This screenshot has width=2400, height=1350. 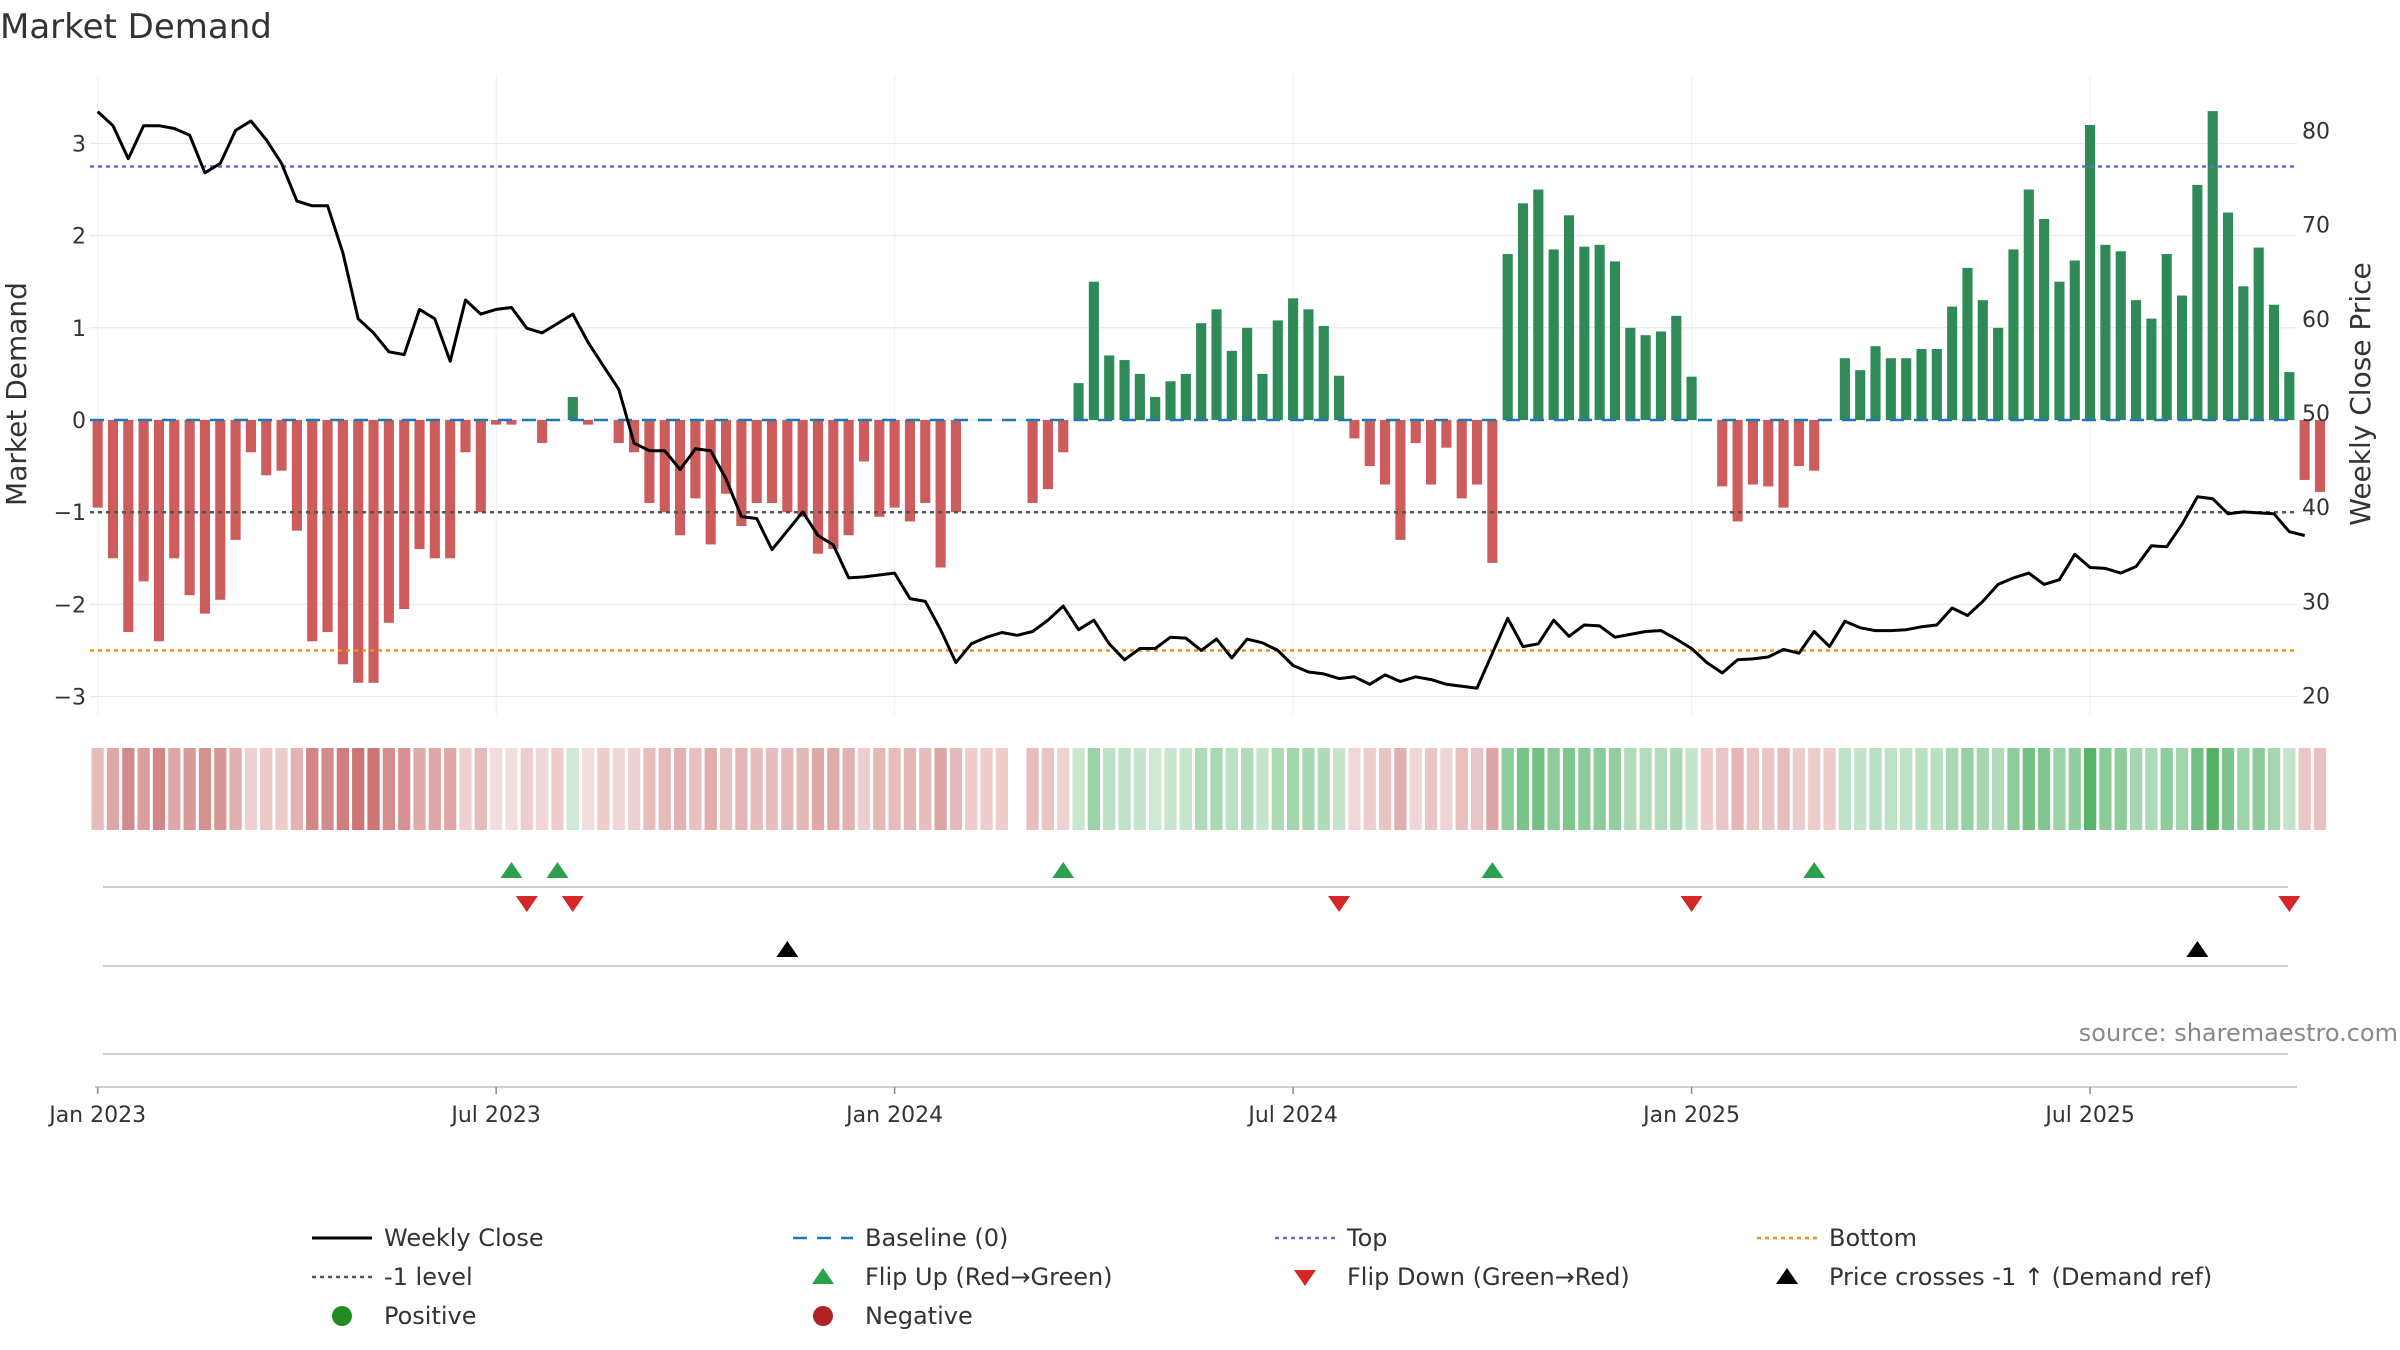 I want to click on price-cross-marker, so click(x=787, y=949).